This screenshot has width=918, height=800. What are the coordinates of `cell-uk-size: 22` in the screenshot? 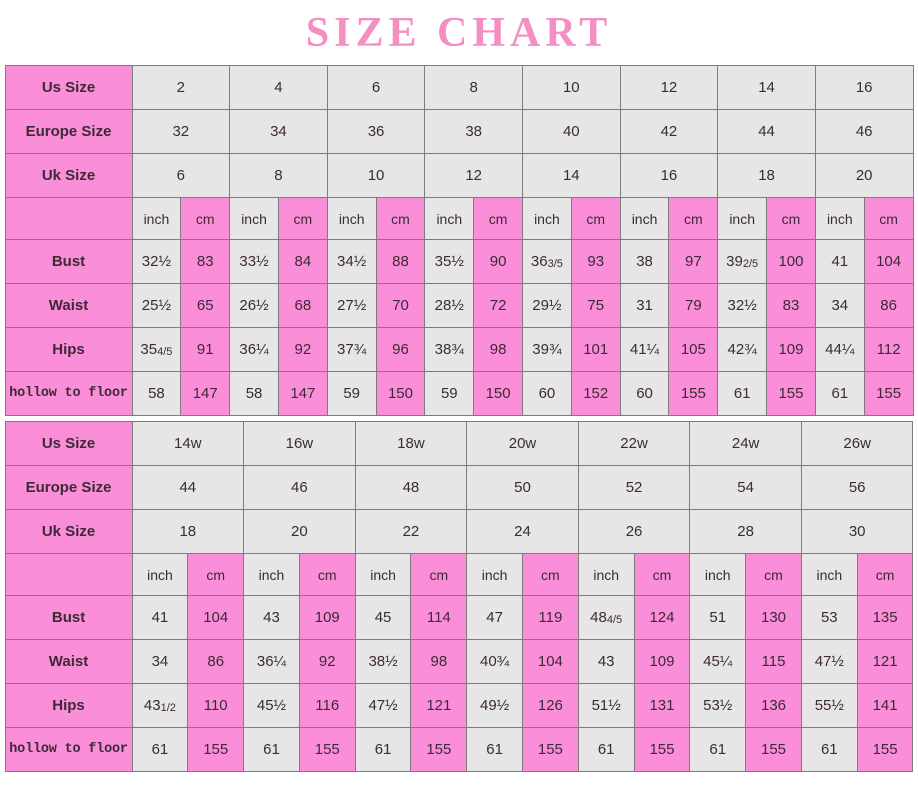 It's located at (411, 531).